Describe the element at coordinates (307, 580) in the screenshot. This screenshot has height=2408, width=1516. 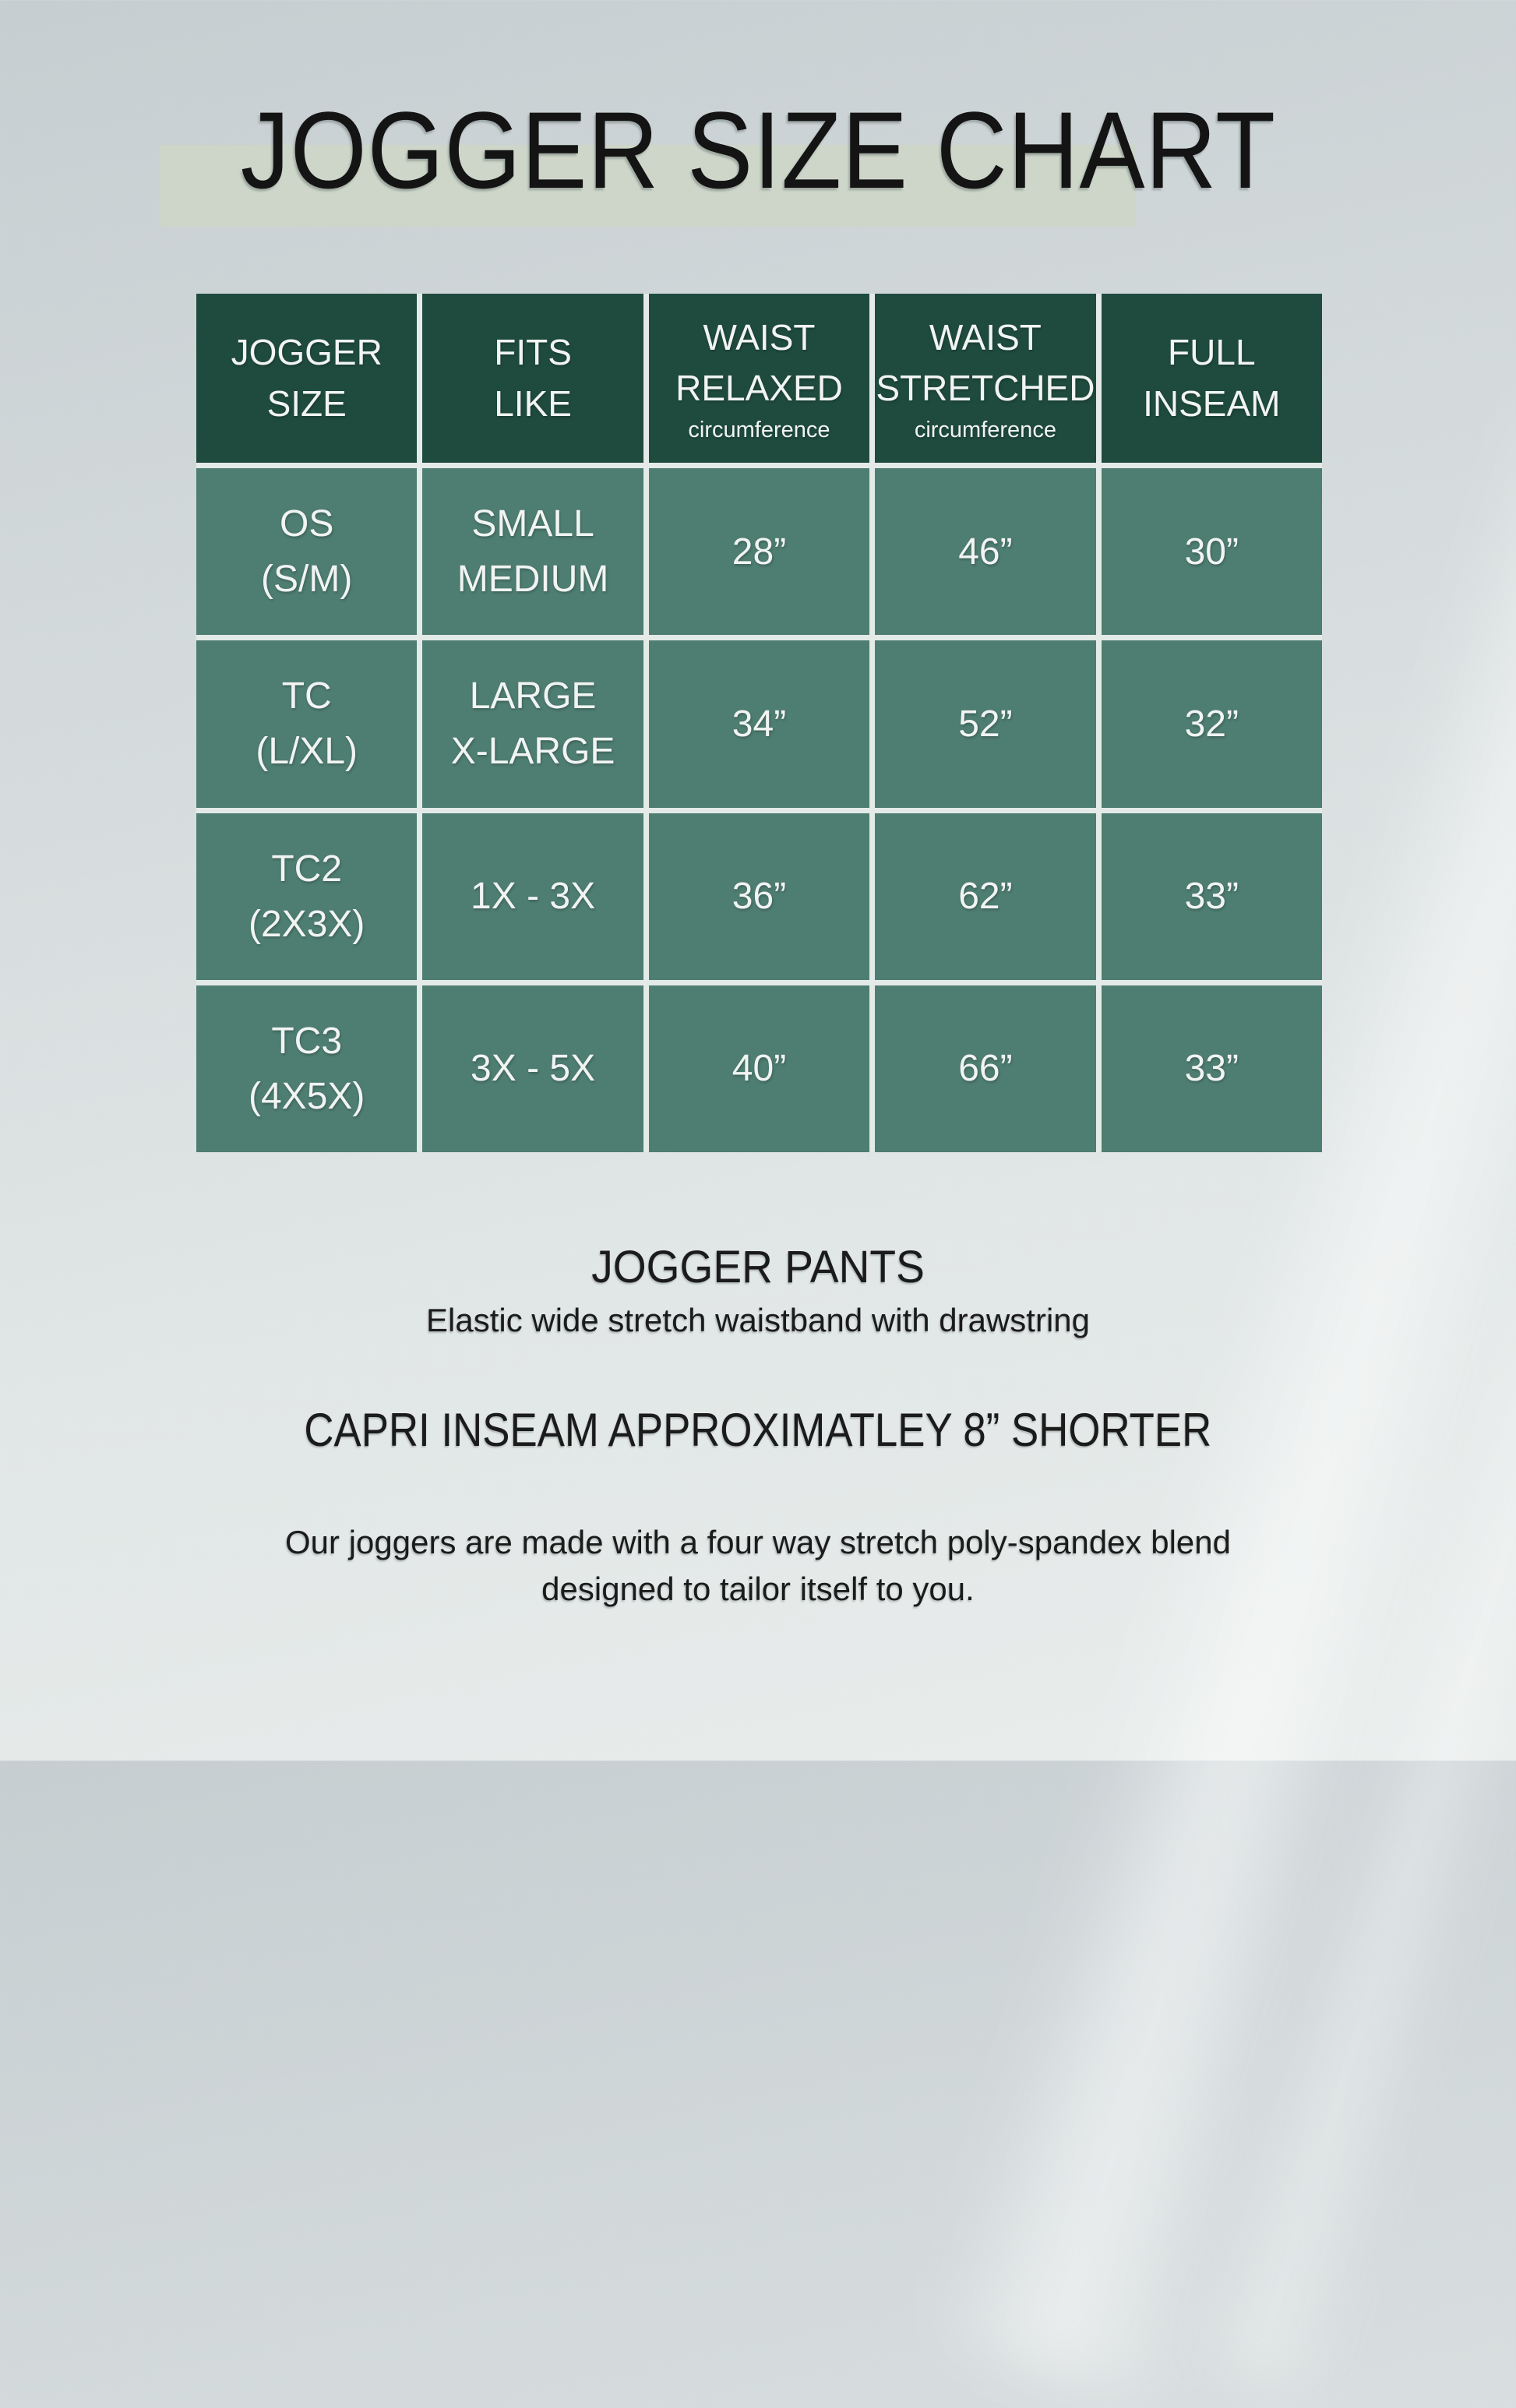
I see `cell-line: (S/M)` at that location.